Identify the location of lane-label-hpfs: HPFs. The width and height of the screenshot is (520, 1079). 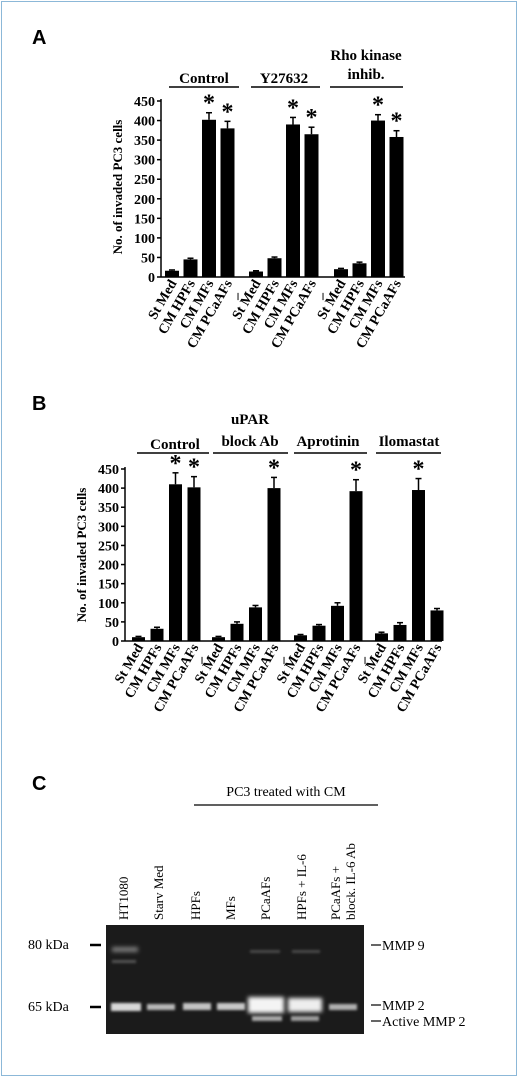
(195, 905).